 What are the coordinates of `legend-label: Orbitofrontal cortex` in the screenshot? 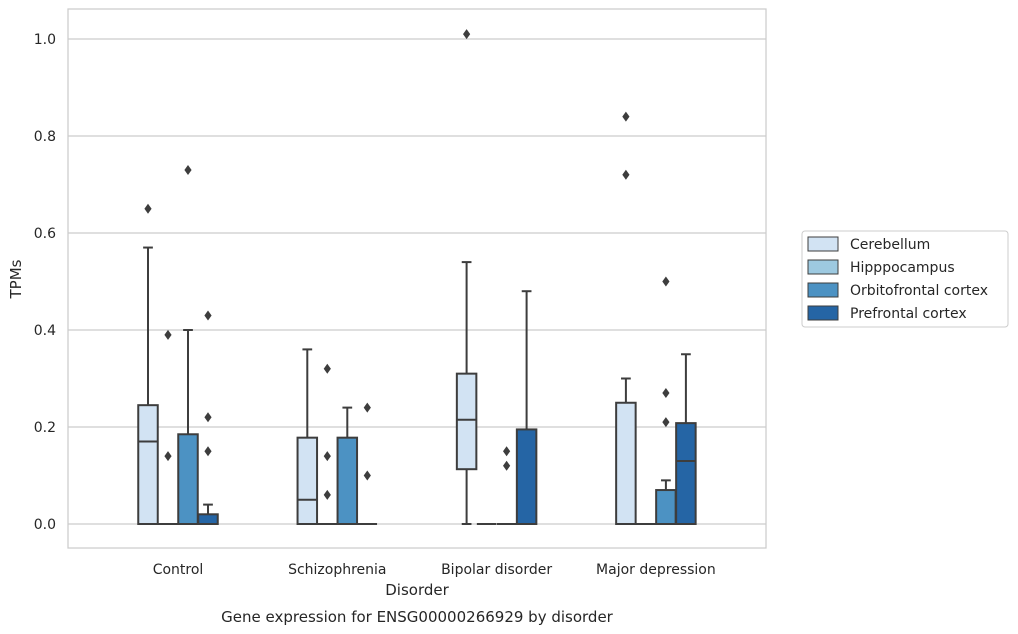 It's located at (919, 291).